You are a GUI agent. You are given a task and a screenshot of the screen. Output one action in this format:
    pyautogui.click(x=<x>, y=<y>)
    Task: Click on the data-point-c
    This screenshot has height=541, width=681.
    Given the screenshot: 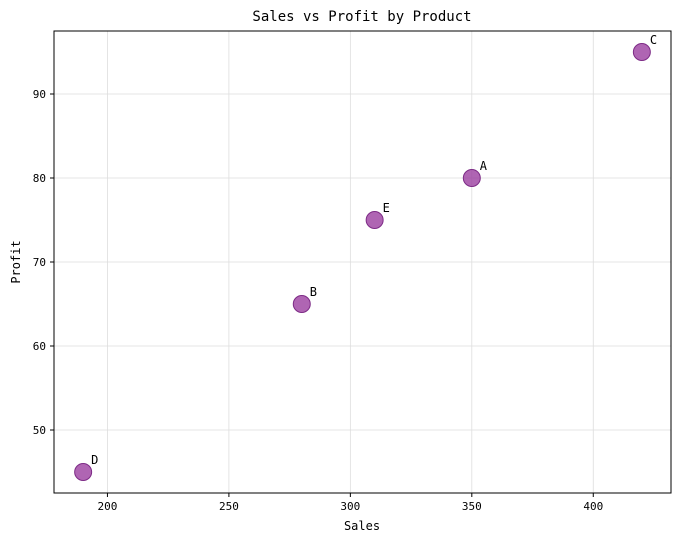 What is the action you would take?
    pyautogui.click(x=641, y=52)
    